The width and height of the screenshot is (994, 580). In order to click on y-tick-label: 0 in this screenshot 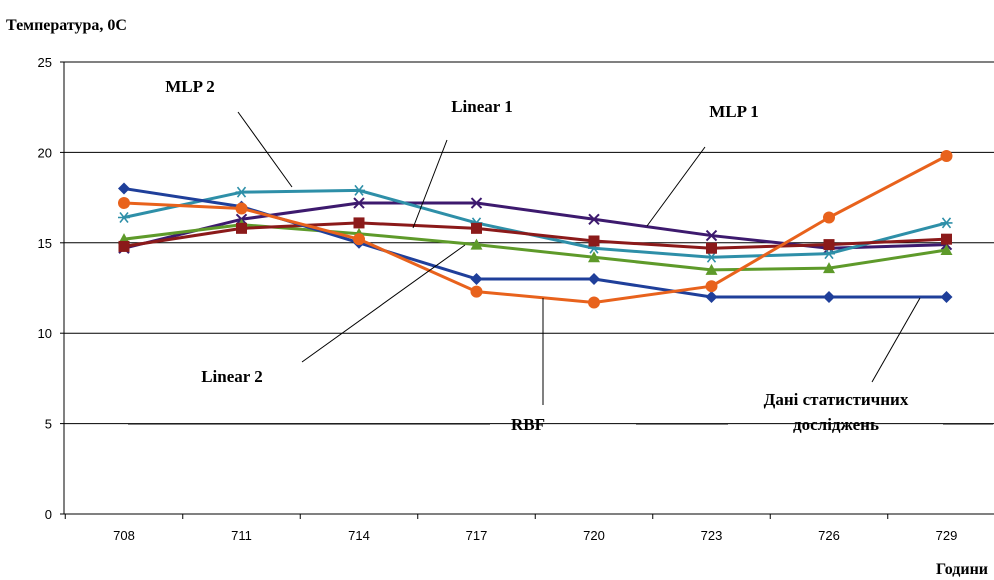, I will do `click(48, 514)`.